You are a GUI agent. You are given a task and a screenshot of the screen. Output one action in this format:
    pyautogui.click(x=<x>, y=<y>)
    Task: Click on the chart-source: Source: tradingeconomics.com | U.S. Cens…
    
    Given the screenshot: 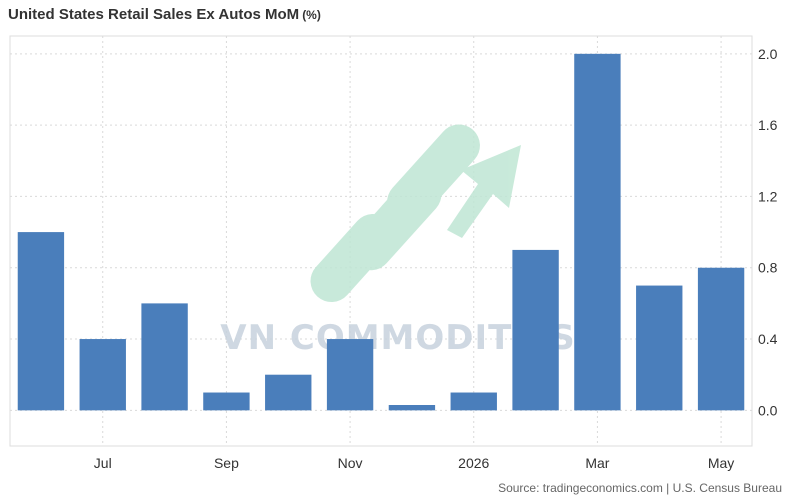 What is the action you would take?
    pyautogui.click(x=640, y=488)
    